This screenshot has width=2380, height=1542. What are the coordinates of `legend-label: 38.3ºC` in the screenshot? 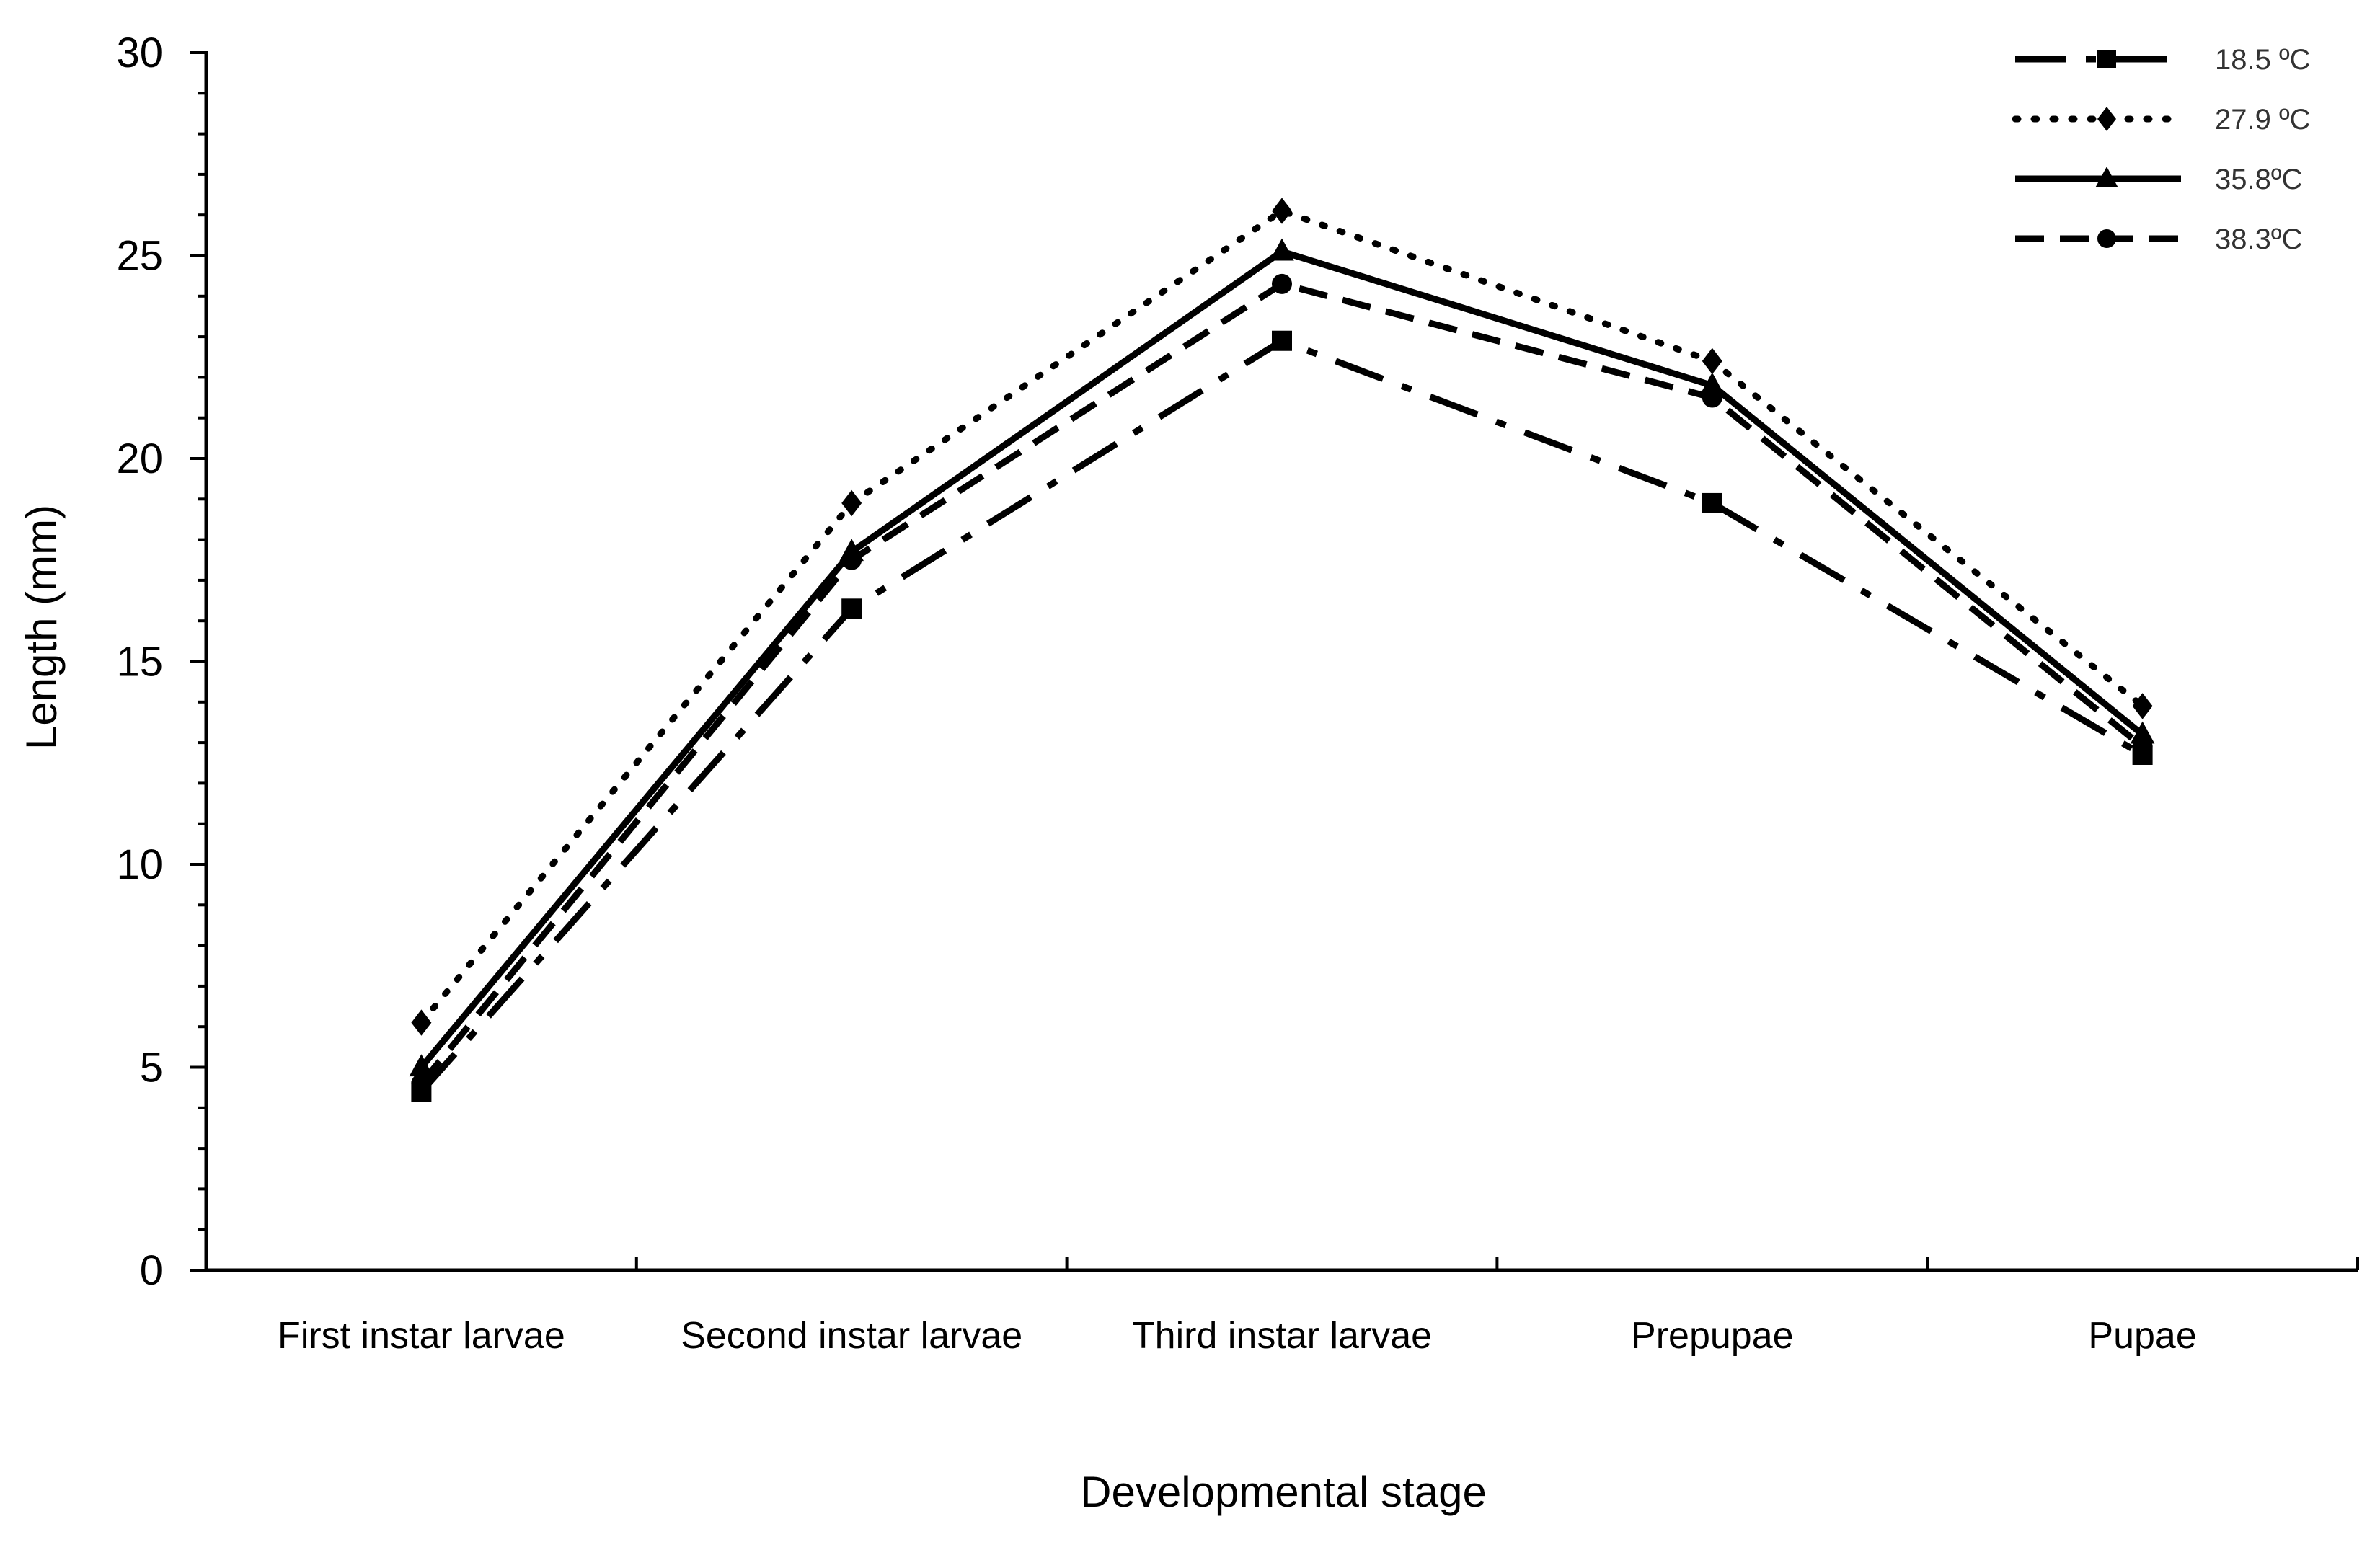 It's located at (2258, 239).